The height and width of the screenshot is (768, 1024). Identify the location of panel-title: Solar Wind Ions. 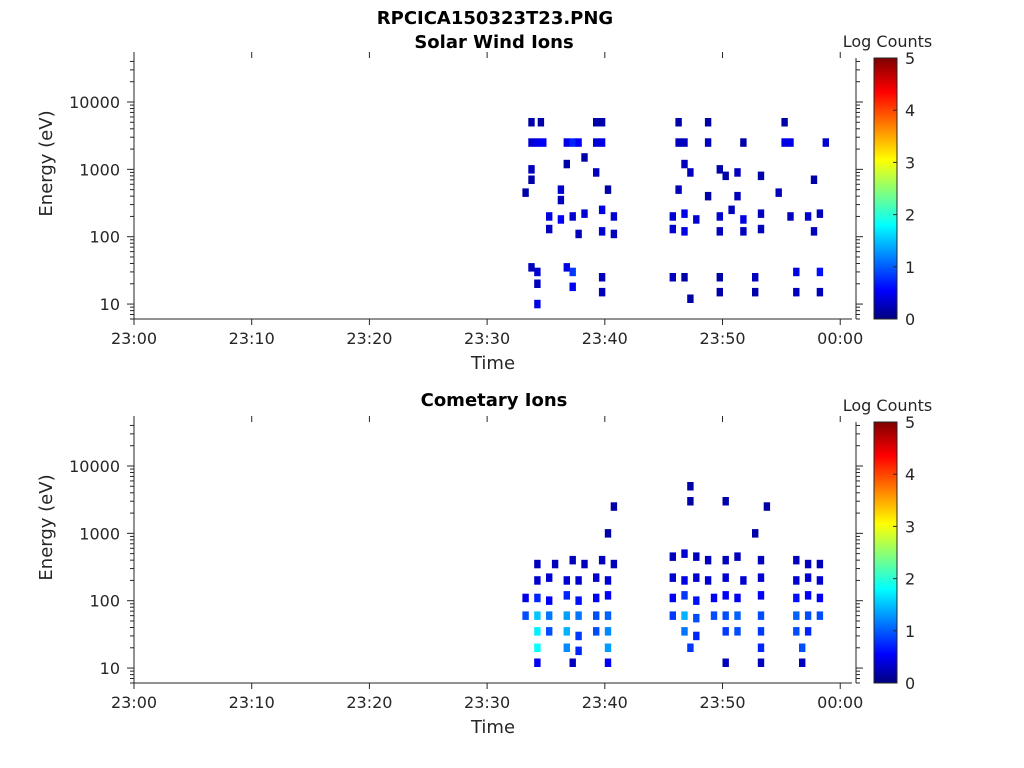
(493, 42).